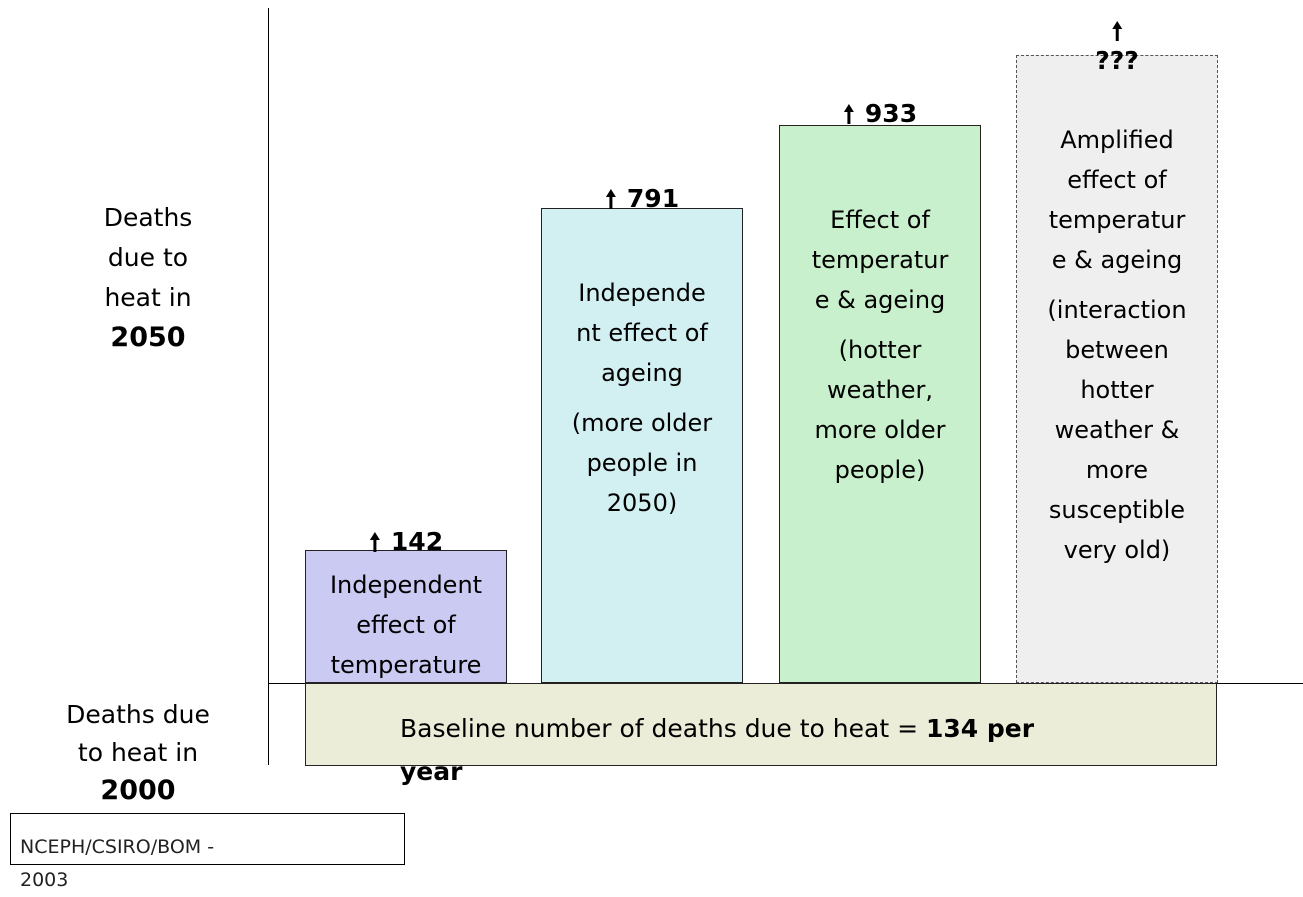  I want to click on value-text: 791, so click(653, 198).